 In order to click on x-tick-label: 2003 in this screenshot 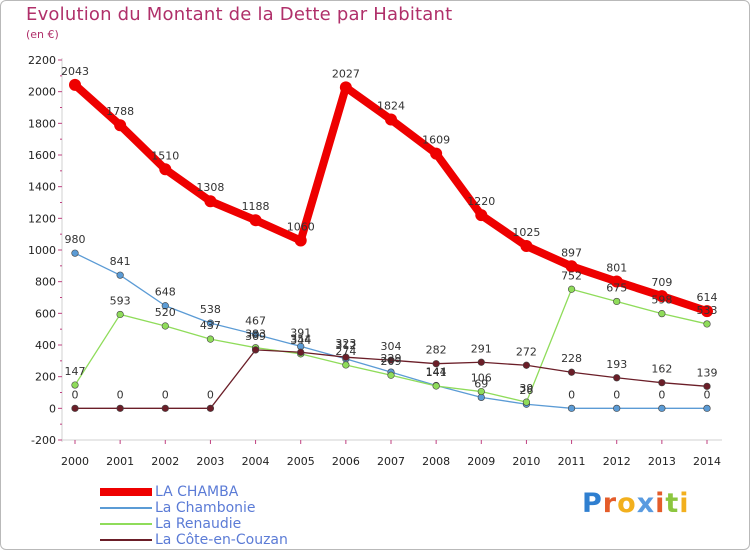, I will do `click(210, 461)`.